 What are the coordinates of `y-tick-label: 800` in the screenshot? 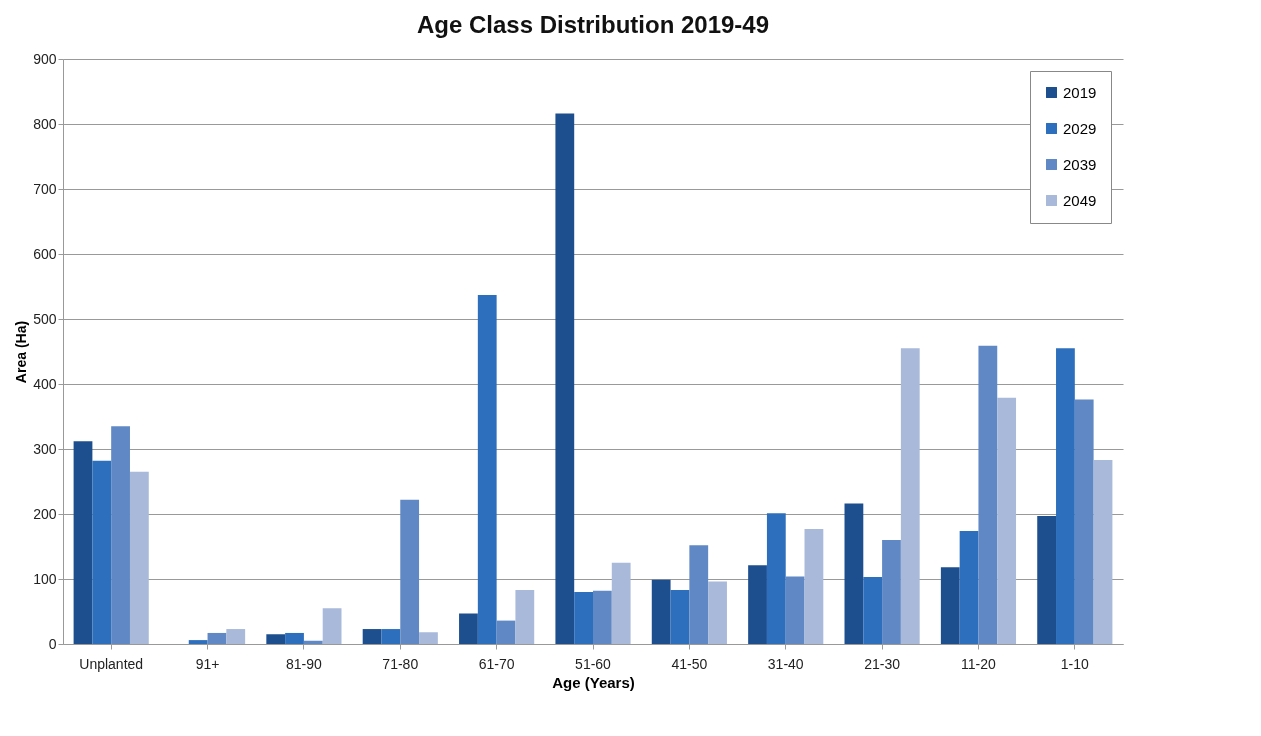 It's located at (45, 123).